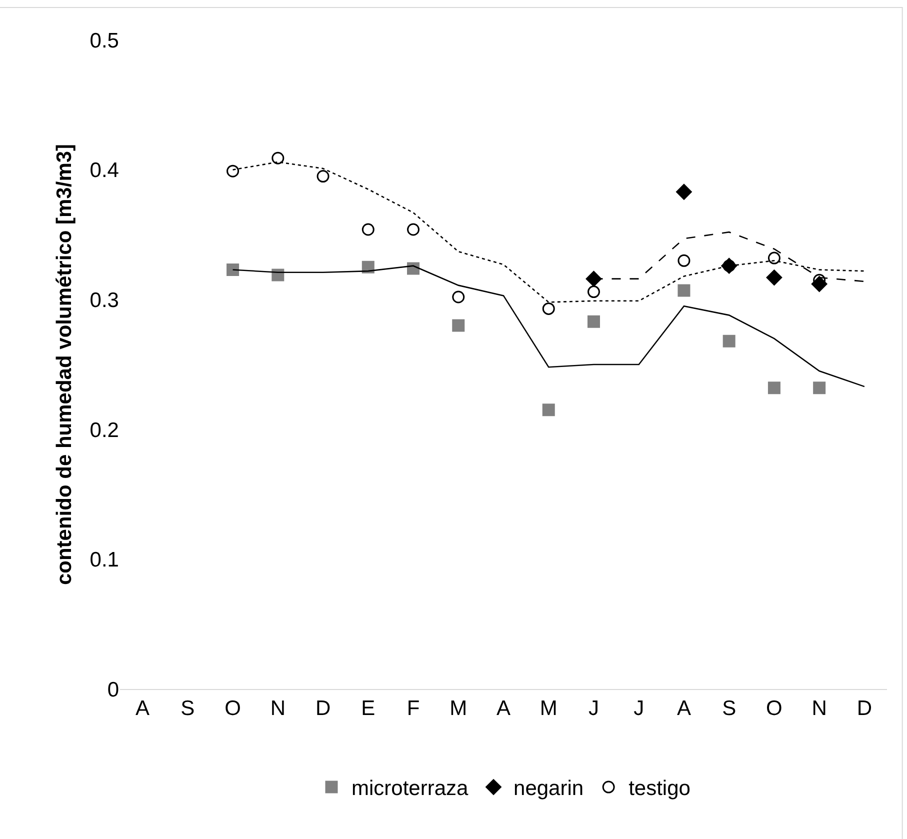  I want to click on y-tick-label: 0.4, so click(105, 170).